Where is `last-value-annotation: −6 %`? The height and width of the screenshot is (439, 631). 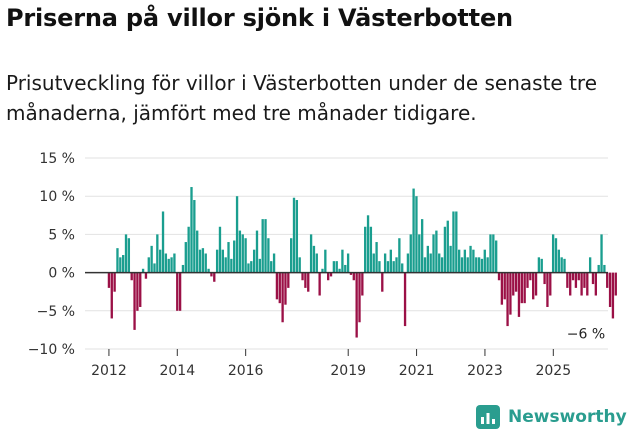 last-value-annotation: −6 % is located at coordinates (586, 334).